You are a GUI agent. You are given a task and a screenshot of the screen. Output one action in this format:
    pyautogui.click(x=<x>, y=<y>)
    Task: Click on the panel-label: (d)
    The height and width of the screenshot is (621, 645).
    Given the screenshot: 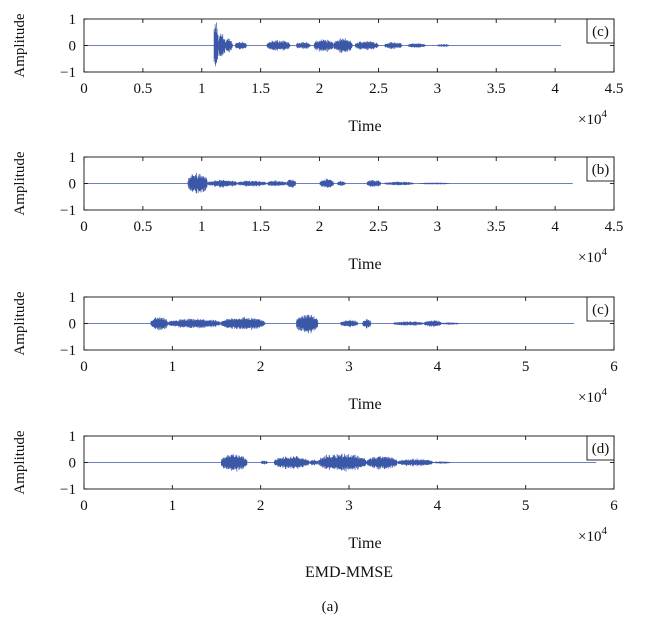 What is the action you would take?
    pyautogui.click(x=601, y=449)
    